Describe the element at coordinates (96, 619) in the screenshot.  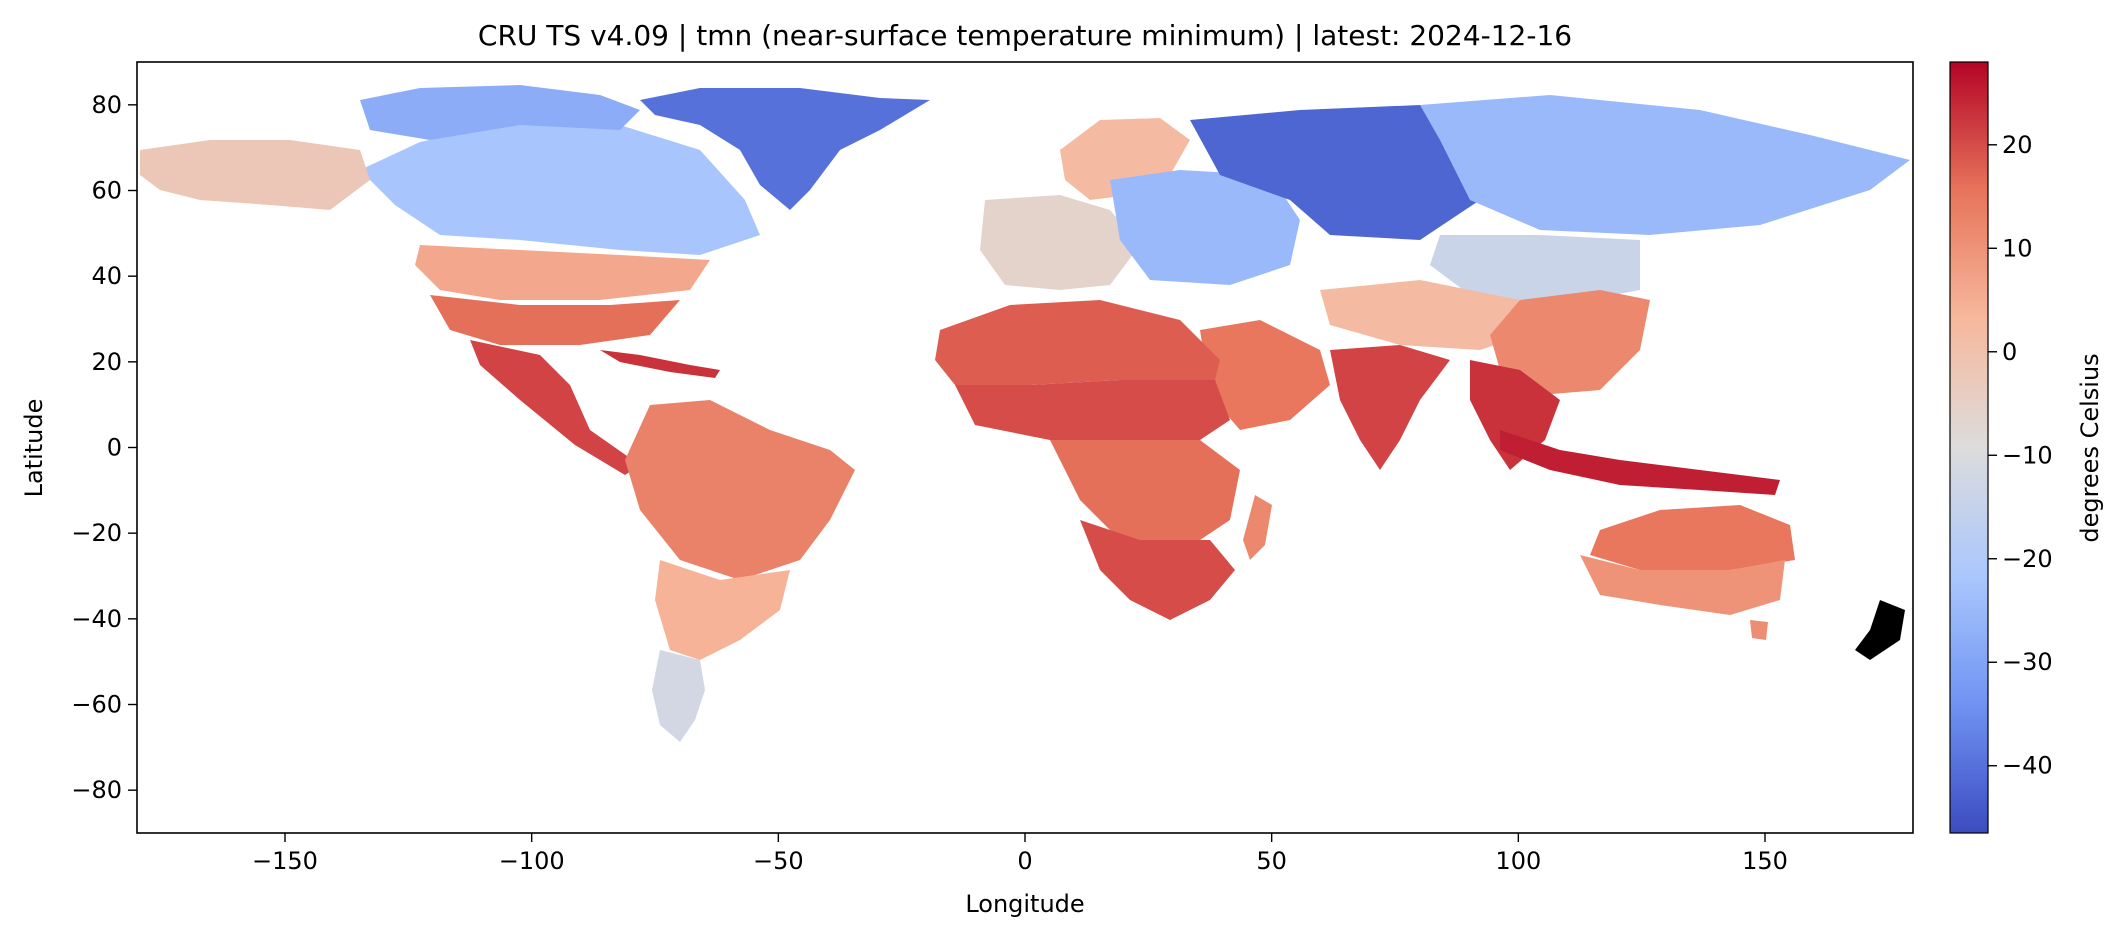
I see `y-tick-label: −40` at that location.